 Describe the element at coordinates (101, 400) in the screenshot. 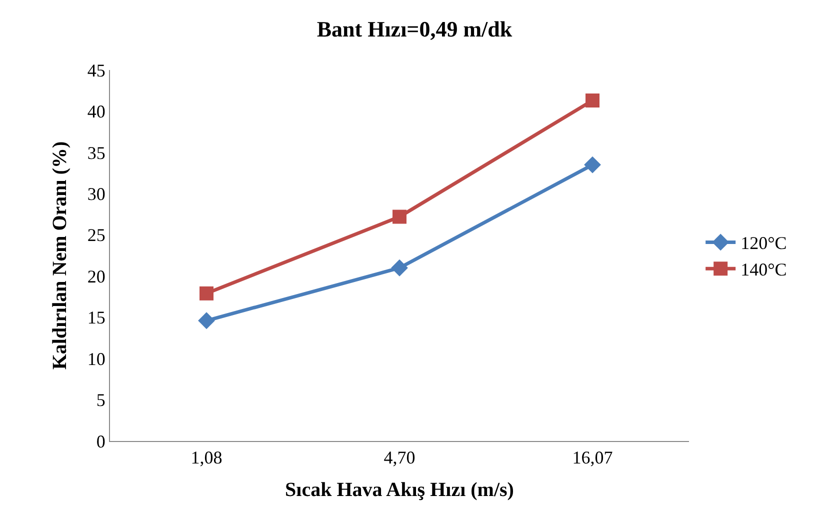

I see `y-tick-label: 5` at that location.